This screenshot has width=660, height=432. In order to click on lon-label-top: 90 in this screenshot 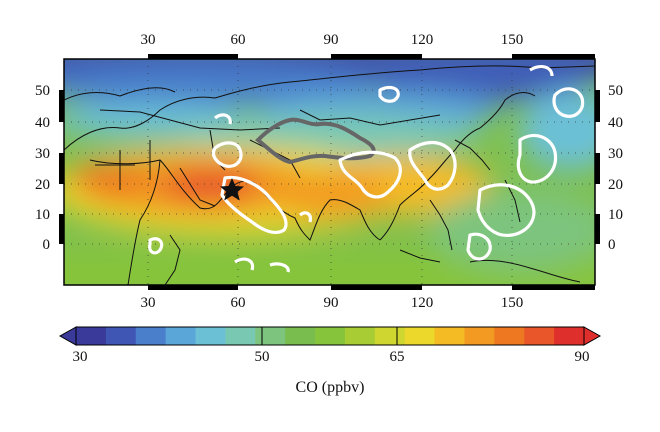, I will do `click(331, 40)`.